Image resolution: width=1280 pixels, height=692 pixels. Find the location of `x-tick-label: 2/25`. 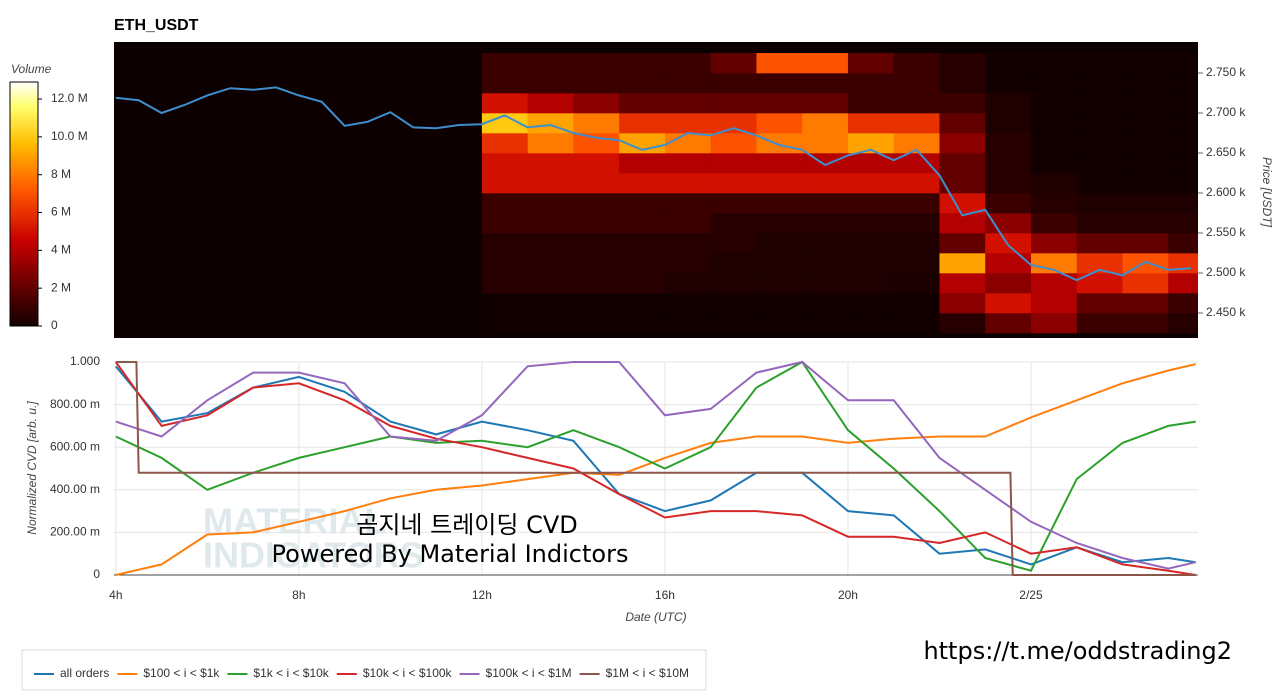

x-tick-label: 2/25 is located at coordinates (1031, 595).